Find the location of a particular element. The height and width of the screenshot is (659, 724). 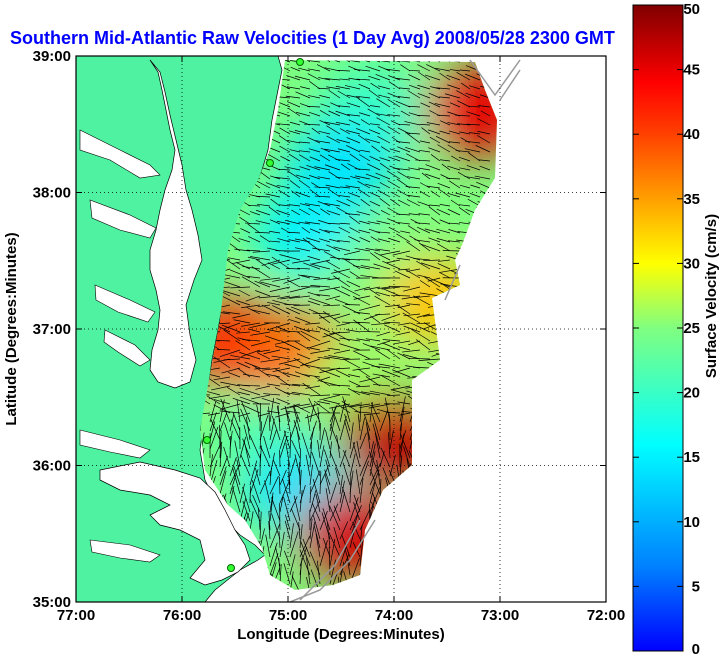

chesapeake-bay is located at coordinates (176, 224).